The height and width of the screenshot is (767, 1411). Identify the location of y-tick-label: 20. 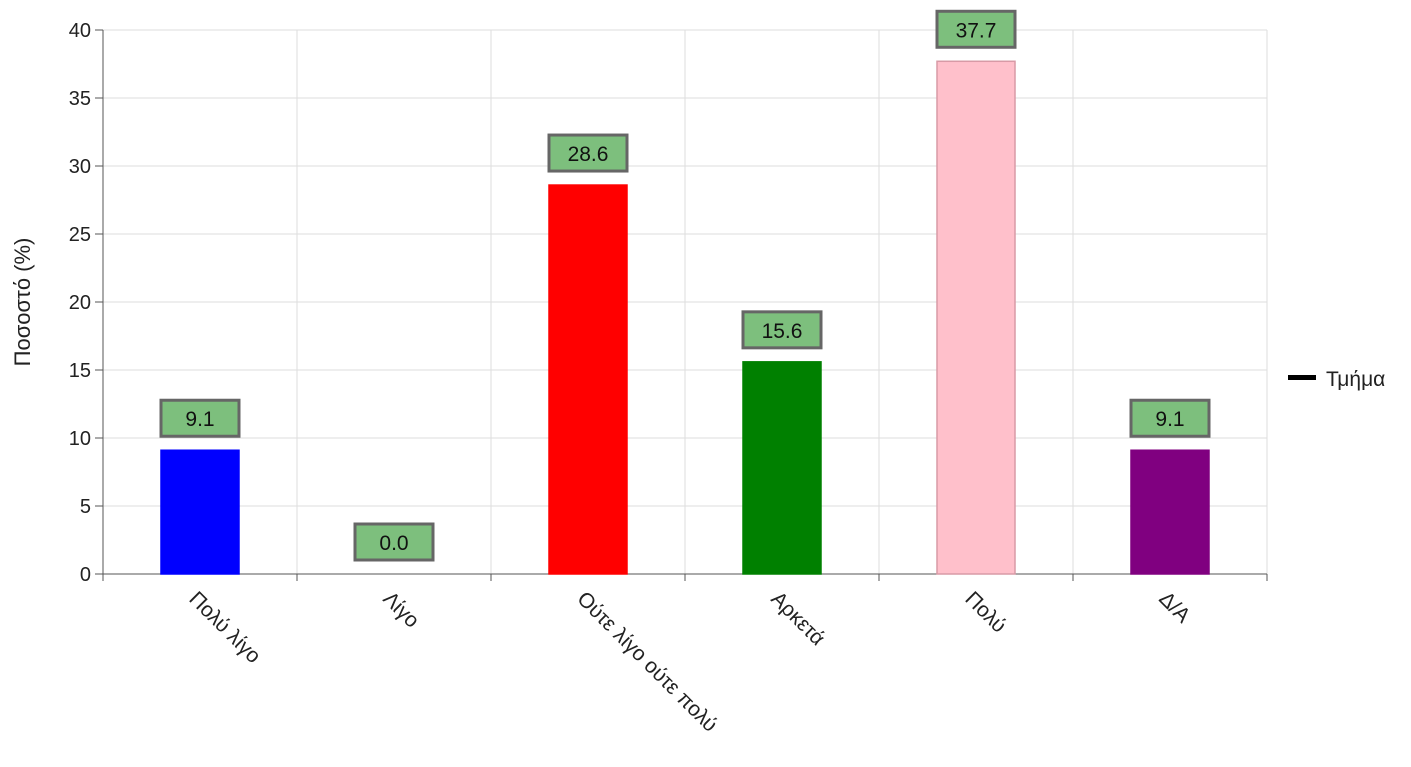
(80, 303).